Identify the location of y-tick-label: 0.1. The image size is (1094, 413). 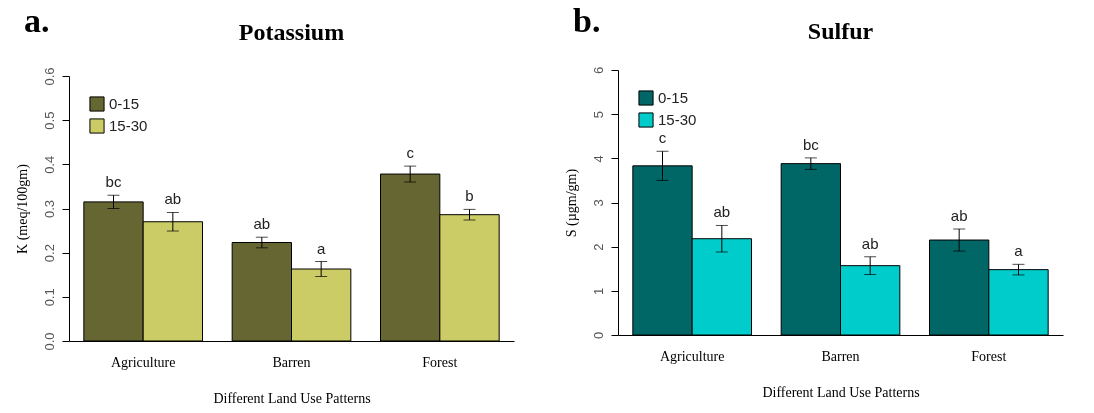
(49, 297).